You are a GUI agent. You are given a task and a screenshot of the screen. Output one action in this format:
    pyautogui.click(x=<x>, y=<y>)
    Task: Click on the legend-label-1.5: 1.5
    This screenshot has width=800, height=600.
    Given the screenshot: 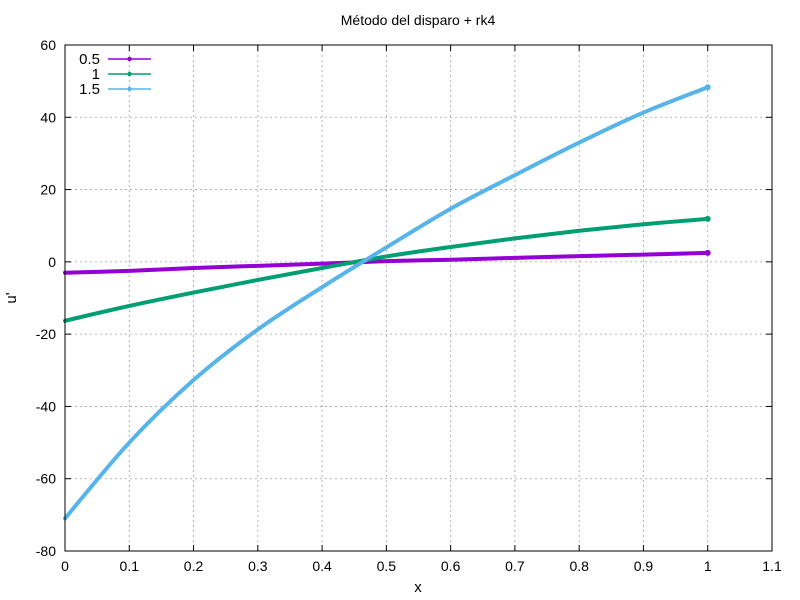 What is the action you would take?
    pyautogui.click(x=89, y=89)
    